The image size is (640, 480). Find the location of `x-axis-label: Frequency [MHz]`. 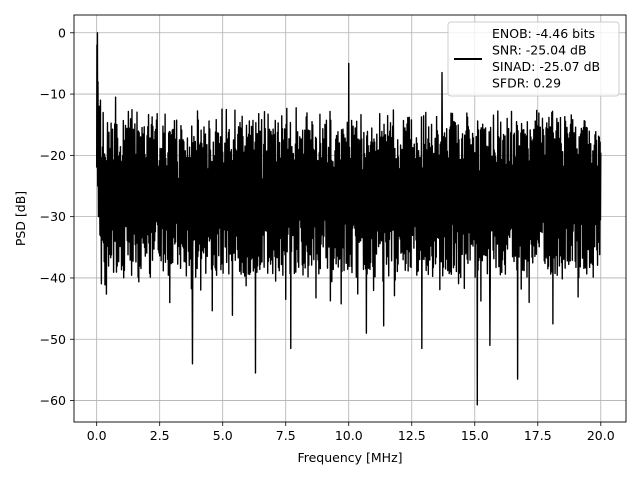

x-axis-label: Frequency [MHz] is located at coordinates (349, 457).